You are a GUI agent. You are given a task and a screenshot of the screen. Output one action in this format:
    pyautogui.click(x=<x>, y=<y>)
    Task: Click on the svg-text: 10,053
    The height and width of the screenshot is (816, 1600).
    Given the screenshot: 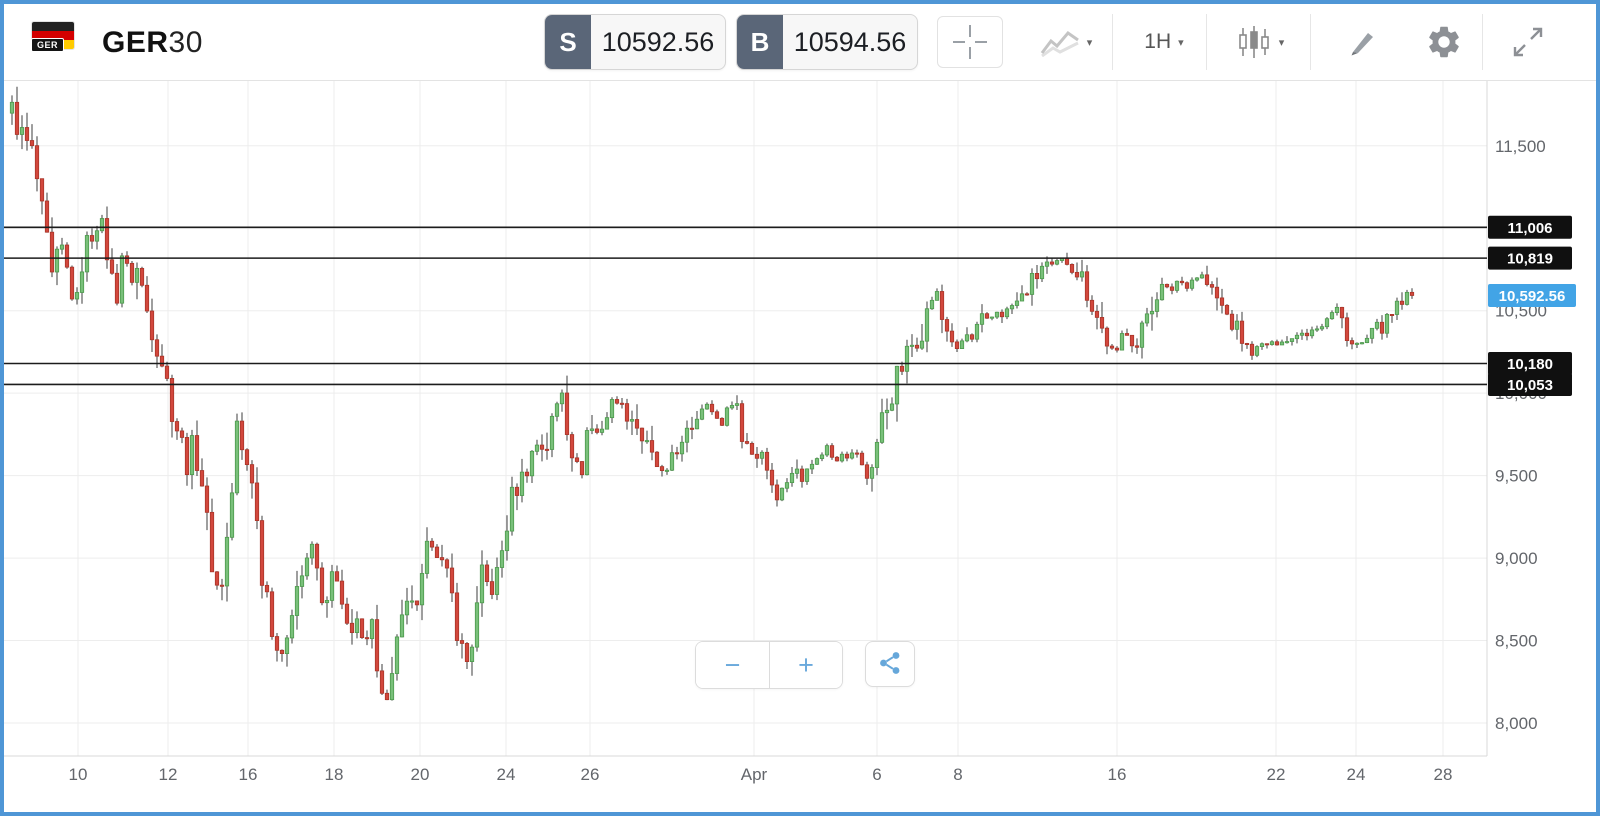 What is the action you would take?
    pyautogui.click(x=1530, y=385)
    